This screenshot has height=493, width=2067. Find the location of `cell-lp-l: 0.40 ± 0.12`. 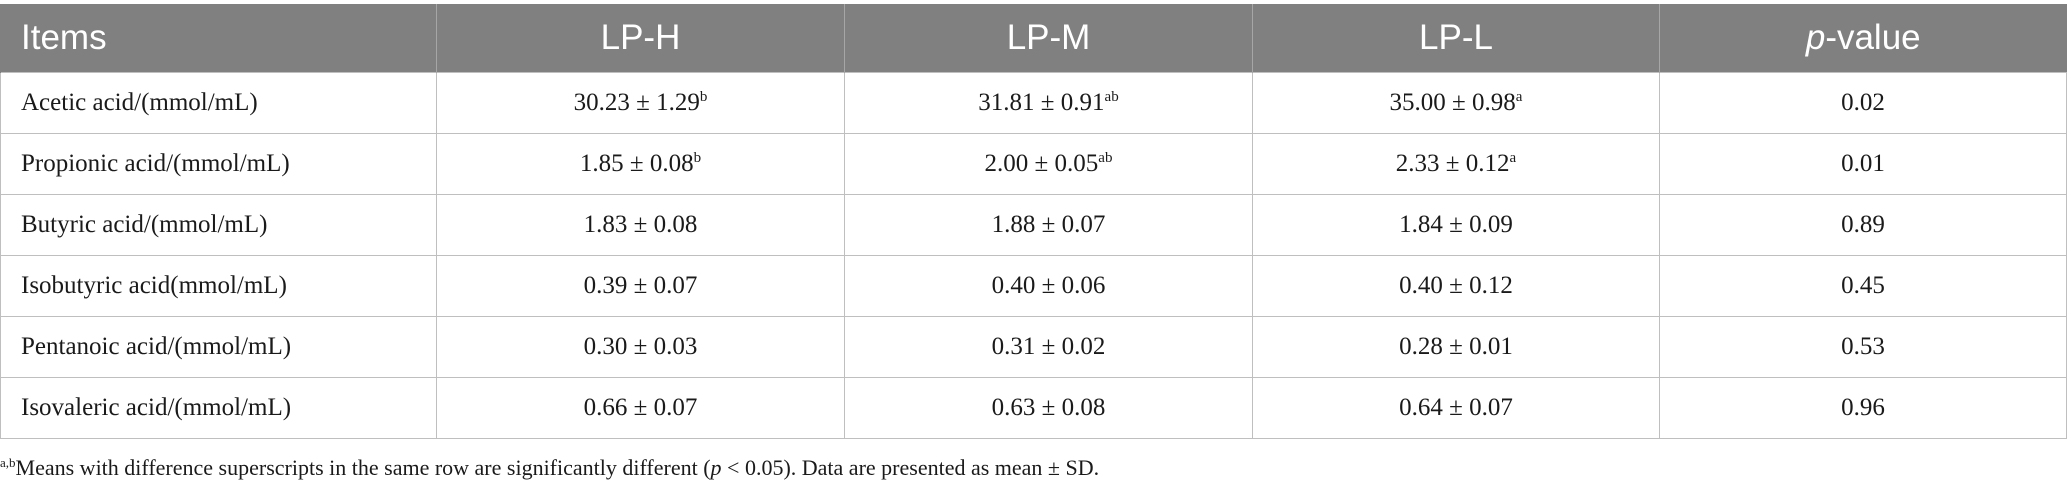

cell-lp-l: 0.40 ± 0.12 is located at coordinates (1456, 286).